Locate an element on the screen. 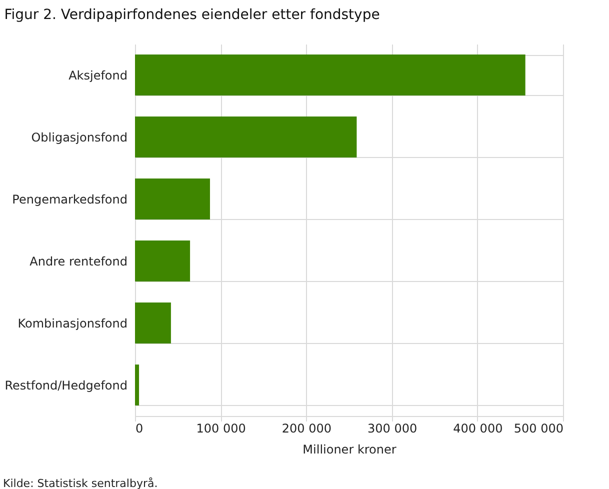  x-tick-label: 100 000 is located at coordinates (221, 429).